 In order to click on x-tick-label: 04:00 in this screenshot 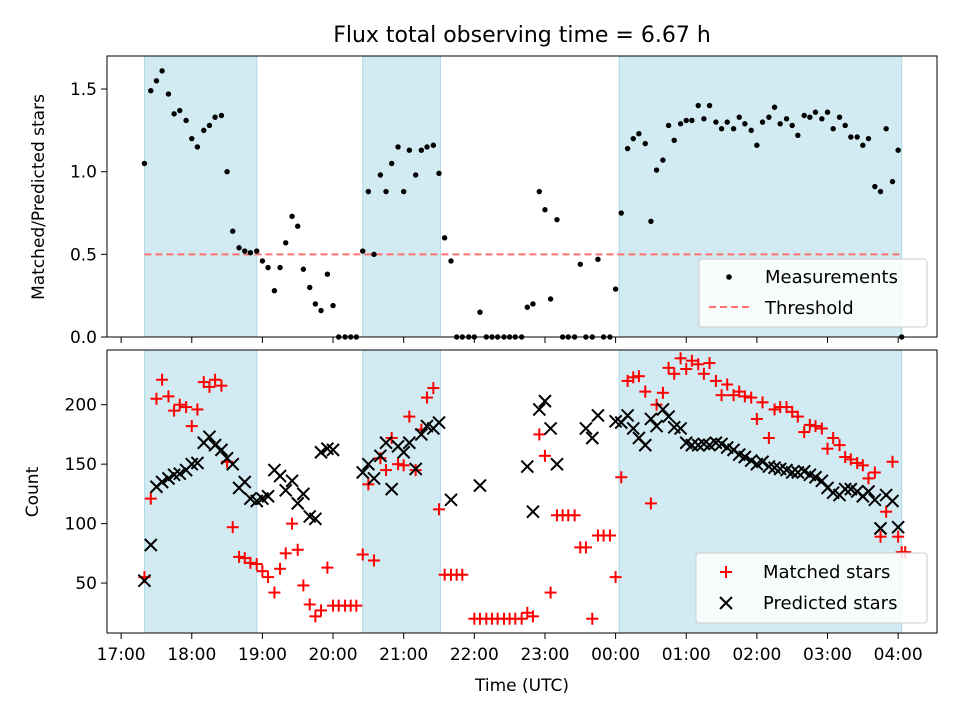, I will do `click(898, 655)`.